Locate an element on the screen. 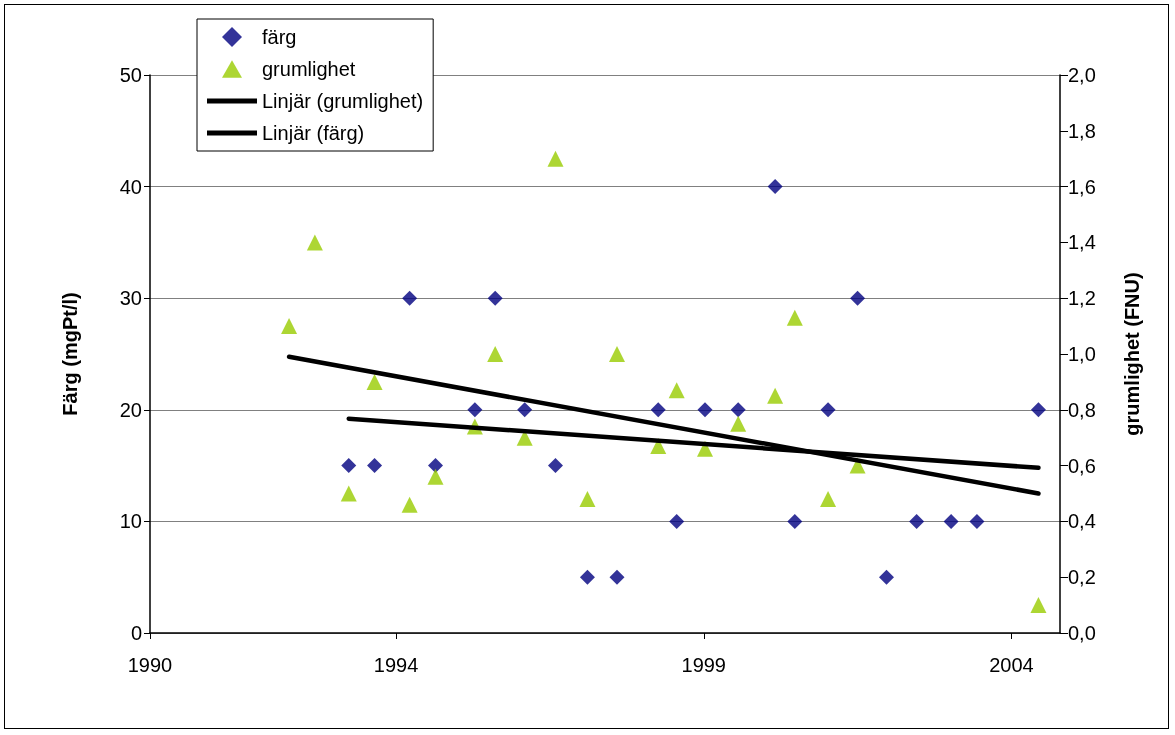  y-tick-label: 50 is located at coordinates (130, 75).